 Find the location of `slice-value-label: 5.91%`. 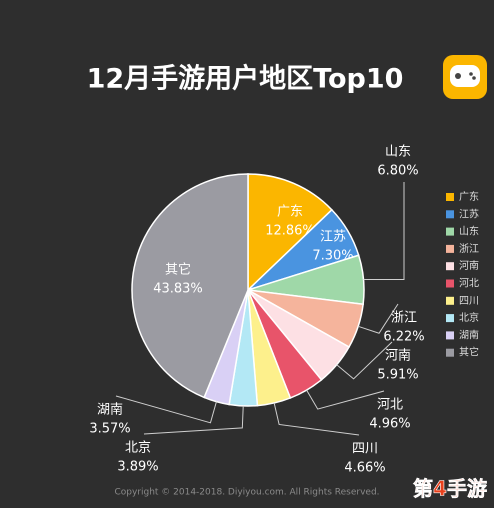

slice-value-label: 5.91% is located at coordinates (397, 375).